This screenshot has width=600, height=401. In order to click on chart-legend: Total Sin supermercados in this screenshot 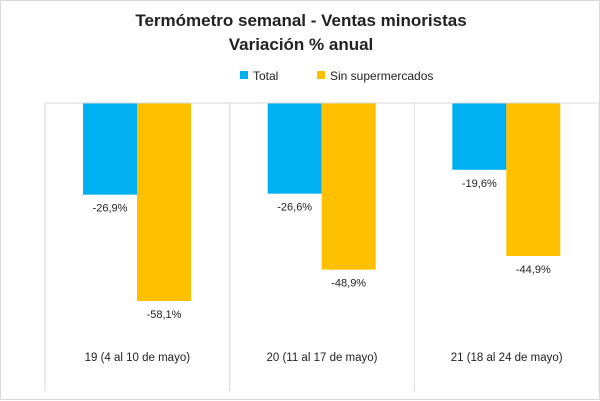, I will do `click(336, 76)`.